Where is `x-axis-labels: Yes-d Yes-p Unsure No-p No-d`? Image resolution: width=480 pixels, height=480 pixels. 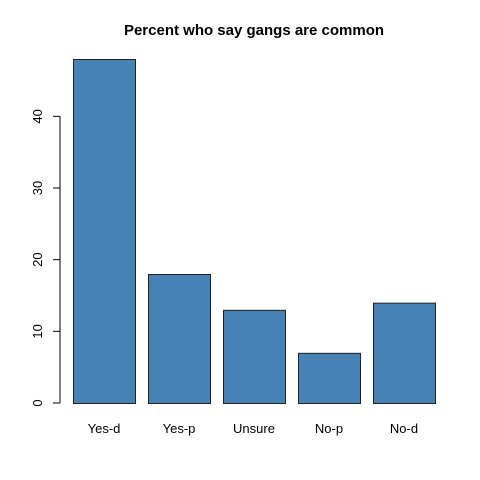
x-axis-labels: Yes-d Yes-p Unsure No-p No-d is located at coordinates (253, 428).